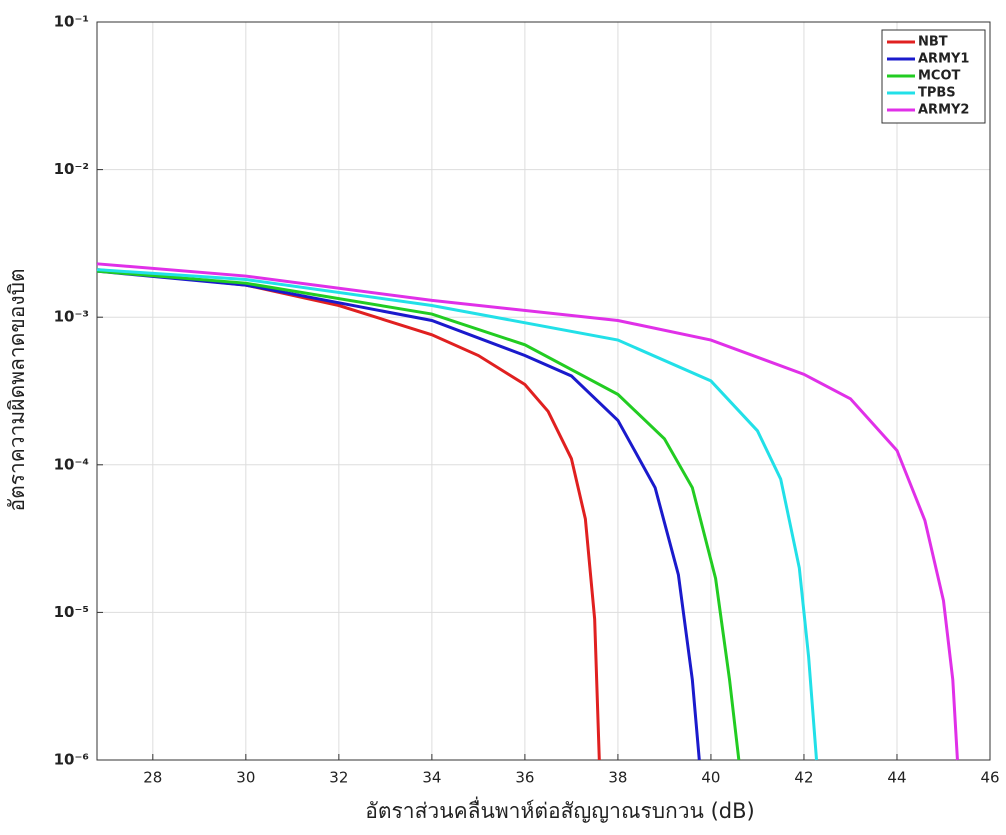  What do you see at coordinates (943, 59) in the screenshot?
I see `legend-label: ARMY1` at bounding box center [943, 59].